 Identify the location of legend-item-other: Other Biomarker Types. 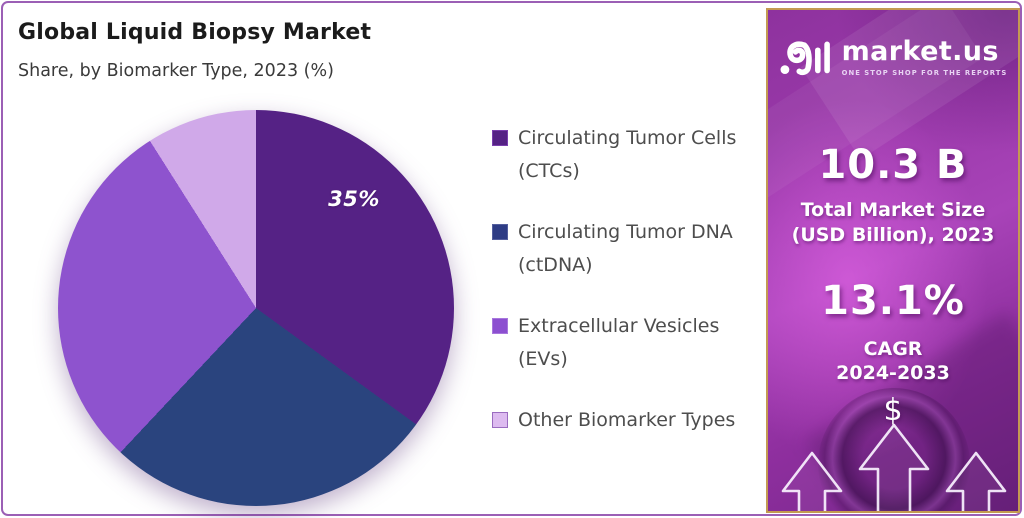
(614, 420).